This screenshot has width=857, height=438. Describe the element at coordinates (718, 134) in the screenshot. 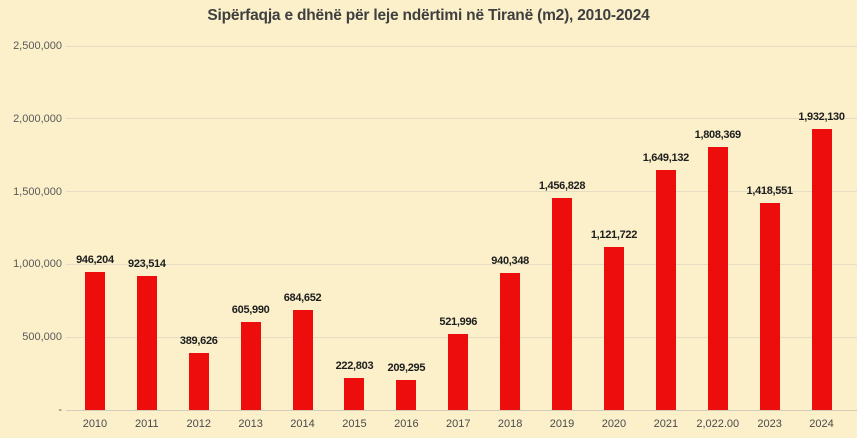

I see `bar-value-label: 1,808,369` at that location.